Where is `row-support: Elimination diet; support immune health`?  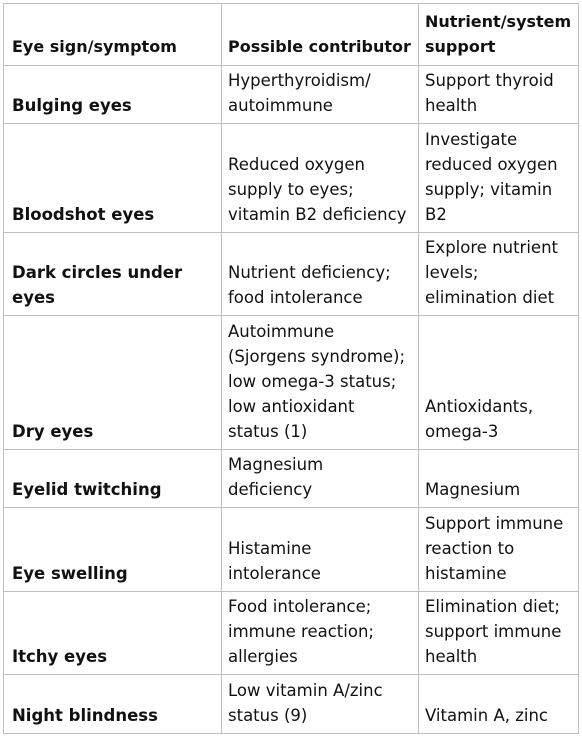 row-support: Elimination diet; support immune health is located at coordinates (498, 633).